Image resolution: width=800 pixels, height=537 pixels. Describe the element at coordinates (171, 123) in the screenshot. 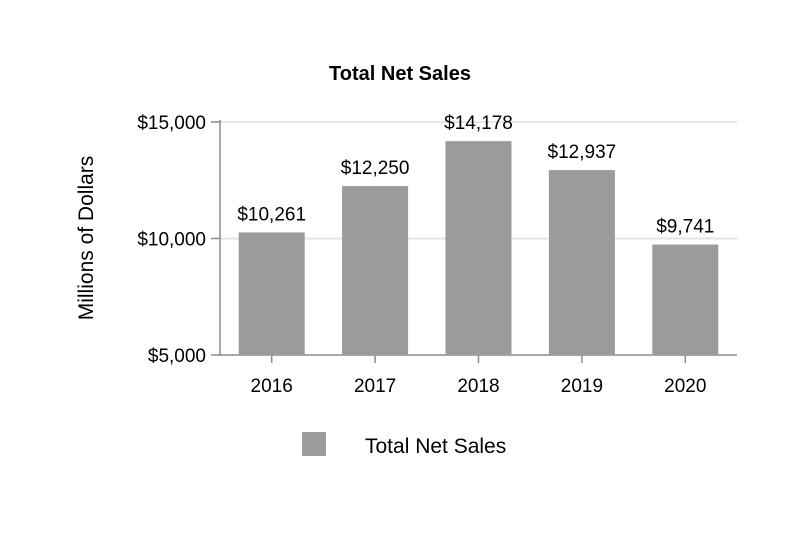

I see `y-tick-label: $15,000` at that location.